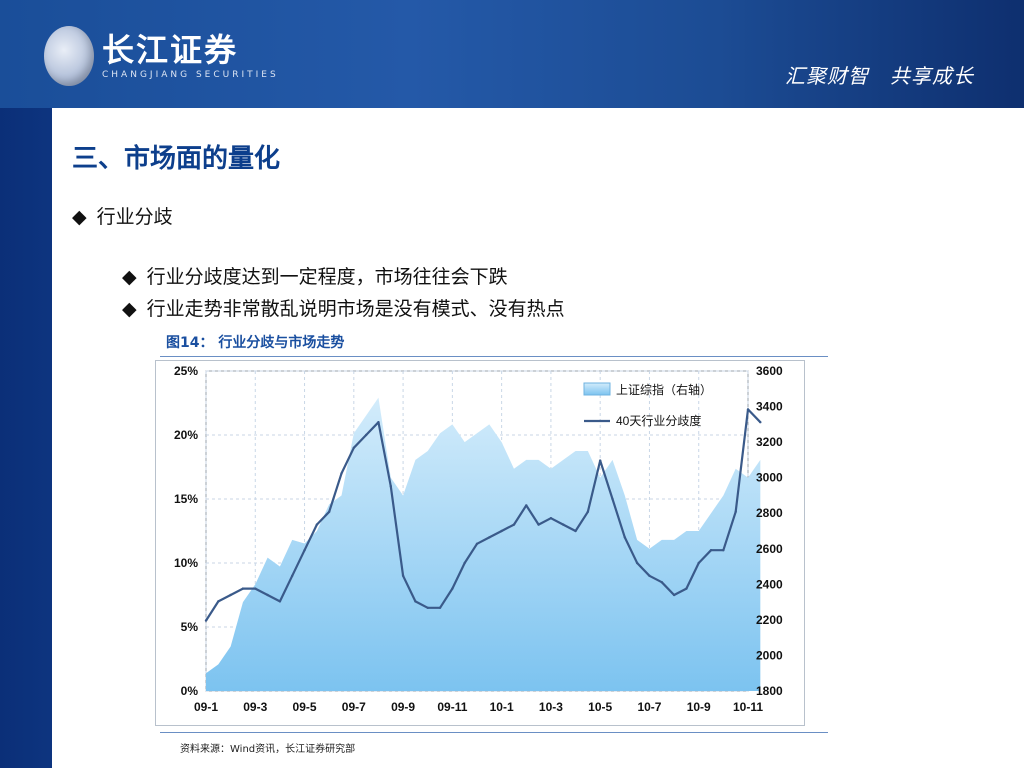 Image resolution: width=1024 pixels, height=768 pixels. I want to click on logo-chinese-name: 长江证券, so click(170, 50).